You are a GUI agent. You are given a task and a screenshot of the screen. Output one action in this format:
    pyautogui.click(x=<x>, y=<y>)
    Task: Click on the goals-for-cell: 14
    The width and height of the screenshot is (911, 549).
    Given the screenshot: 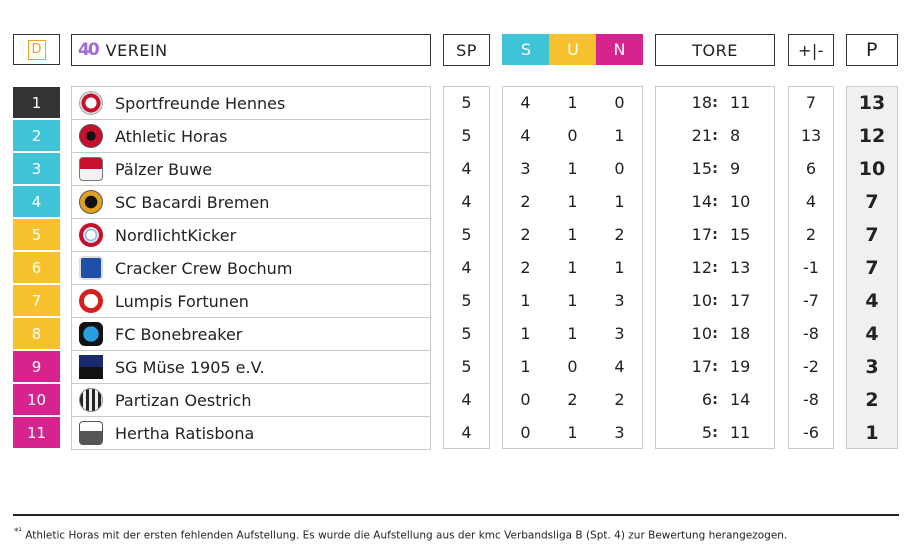 What is the action you would take?
    pyautogui.click(x=701, y=201)
    